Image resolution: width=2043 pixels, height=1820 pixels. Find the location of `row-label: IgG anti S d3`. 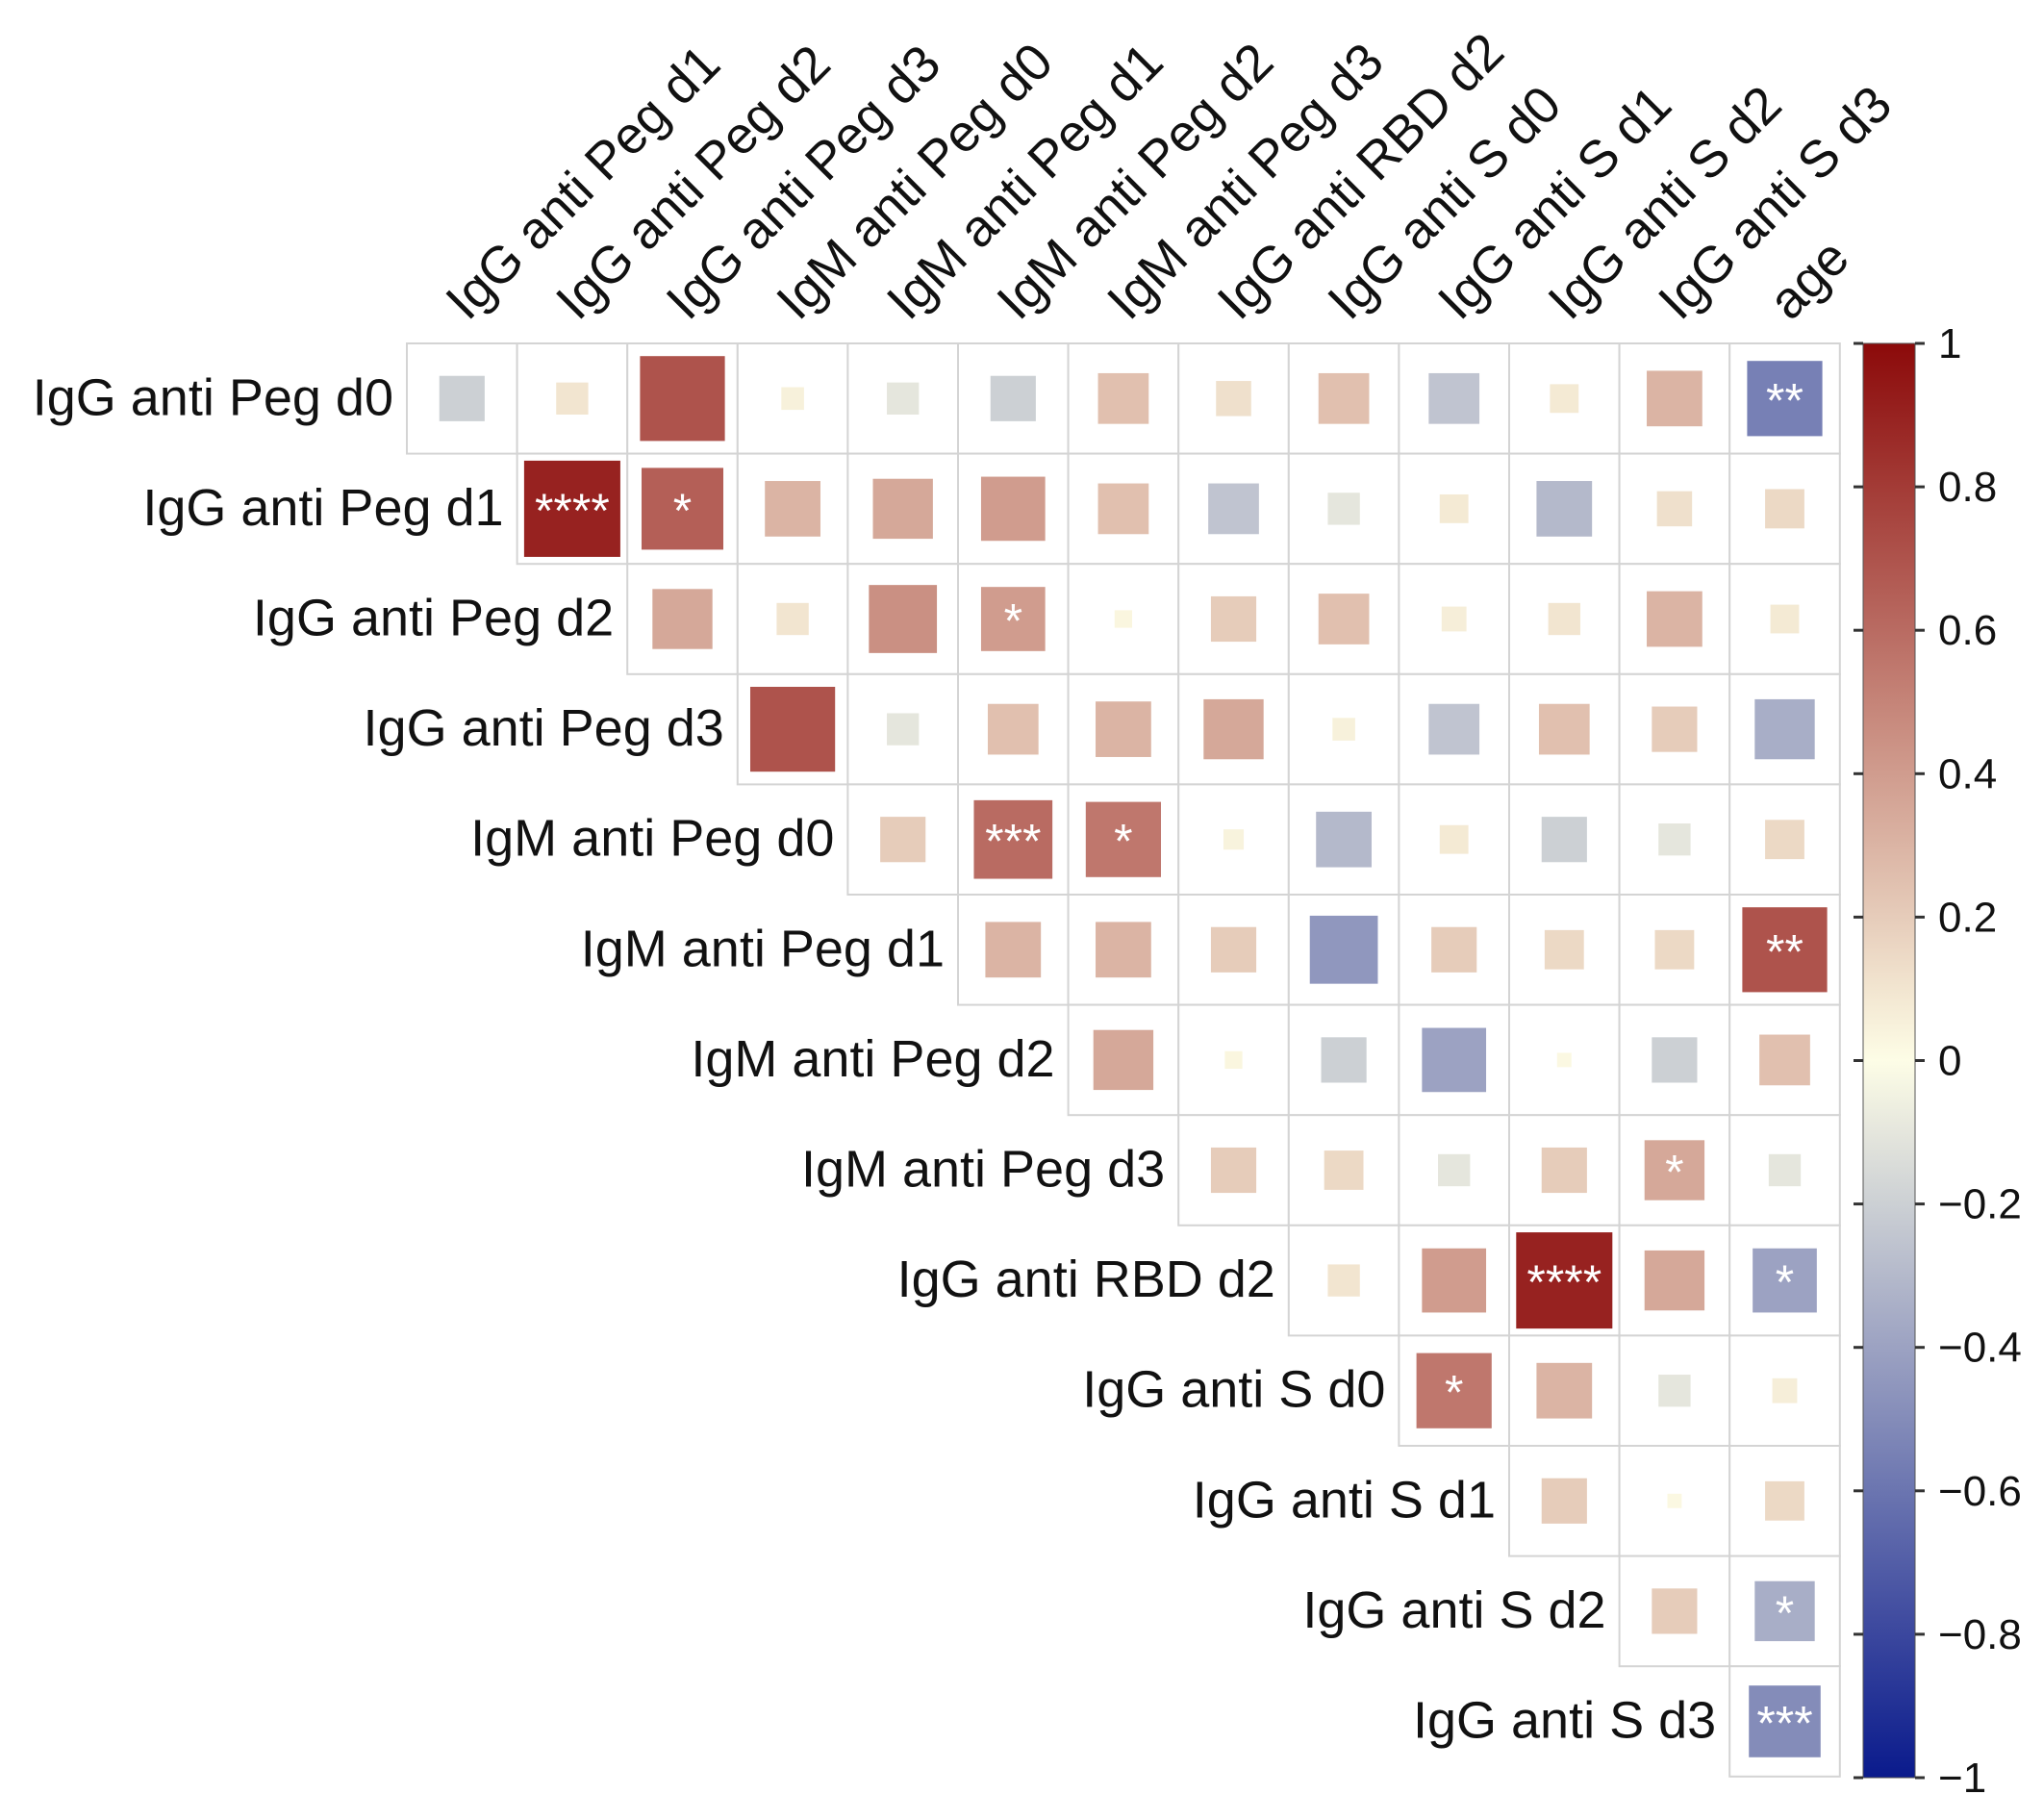

row-label: IgG anti S d3 is located at coordinates (1564, 1721).